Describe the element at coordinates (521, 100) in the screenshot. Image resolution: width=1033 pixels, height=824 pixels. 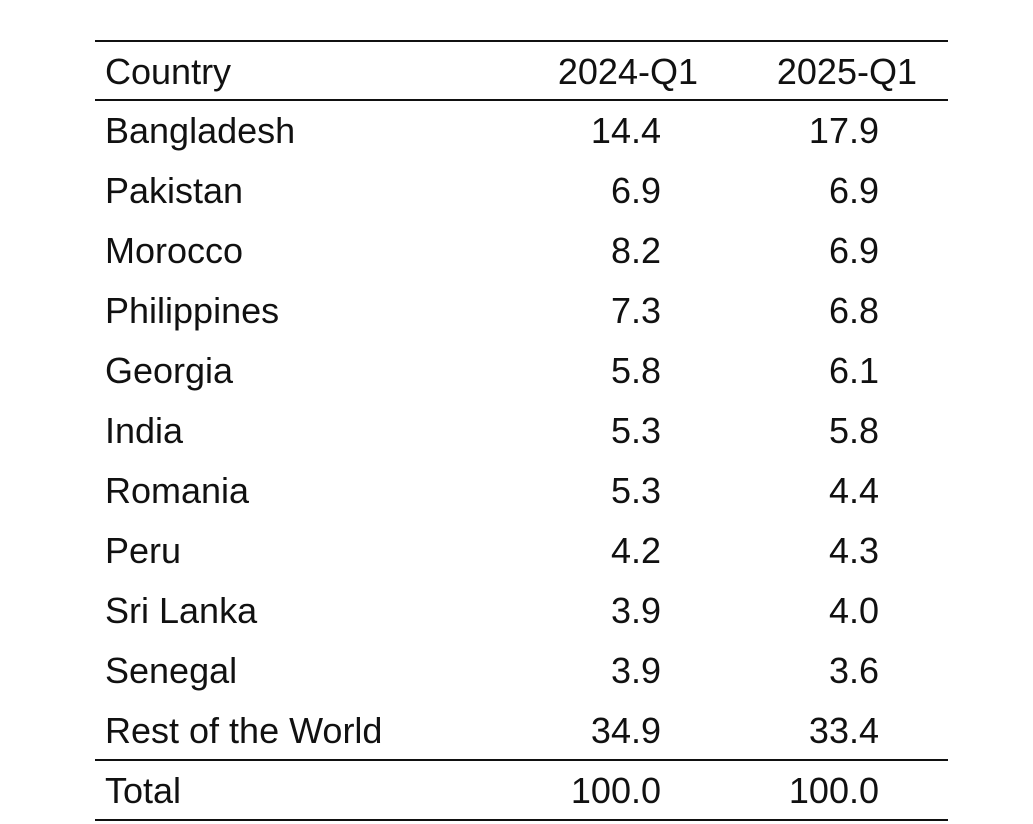
I see `table-header-rule` at that location.